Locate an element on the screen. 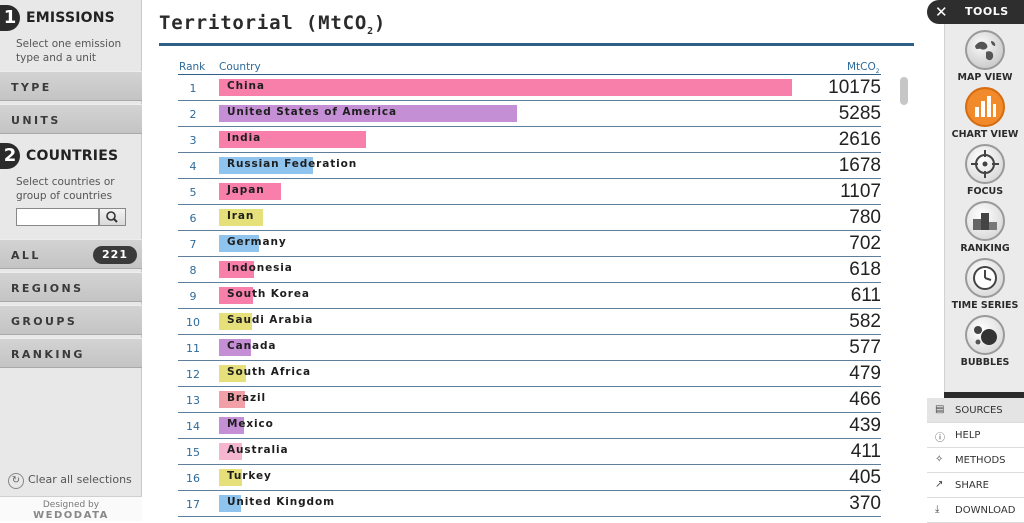 The width and height of the screenshot is (1024, 523). methods-link: ✧ METHODS is located at coordinates (975, 460).